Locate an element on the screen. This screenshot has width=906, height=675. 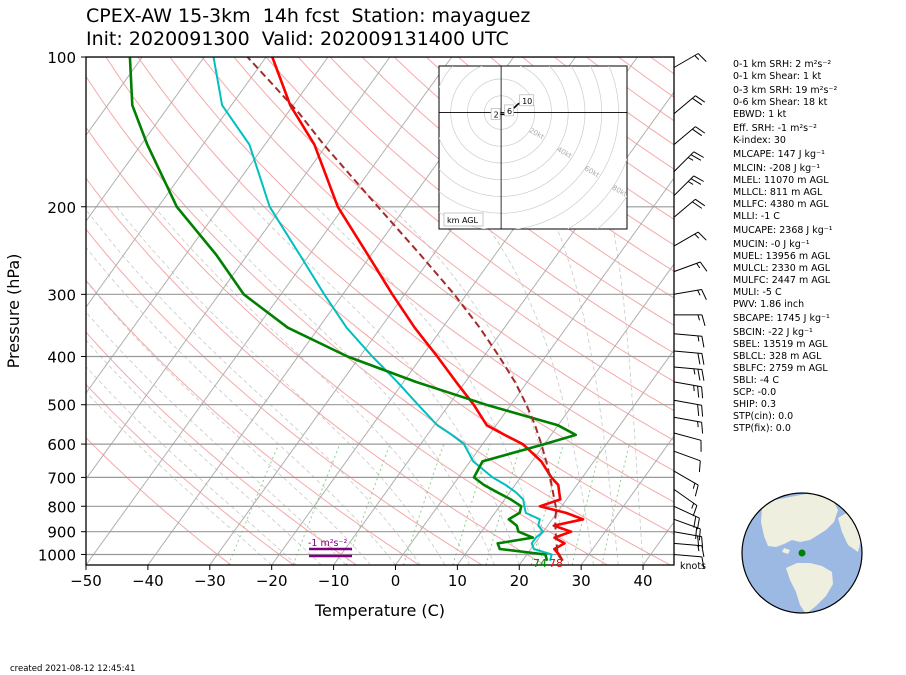
hodograph-units-box is located at coordinates (463, 219).